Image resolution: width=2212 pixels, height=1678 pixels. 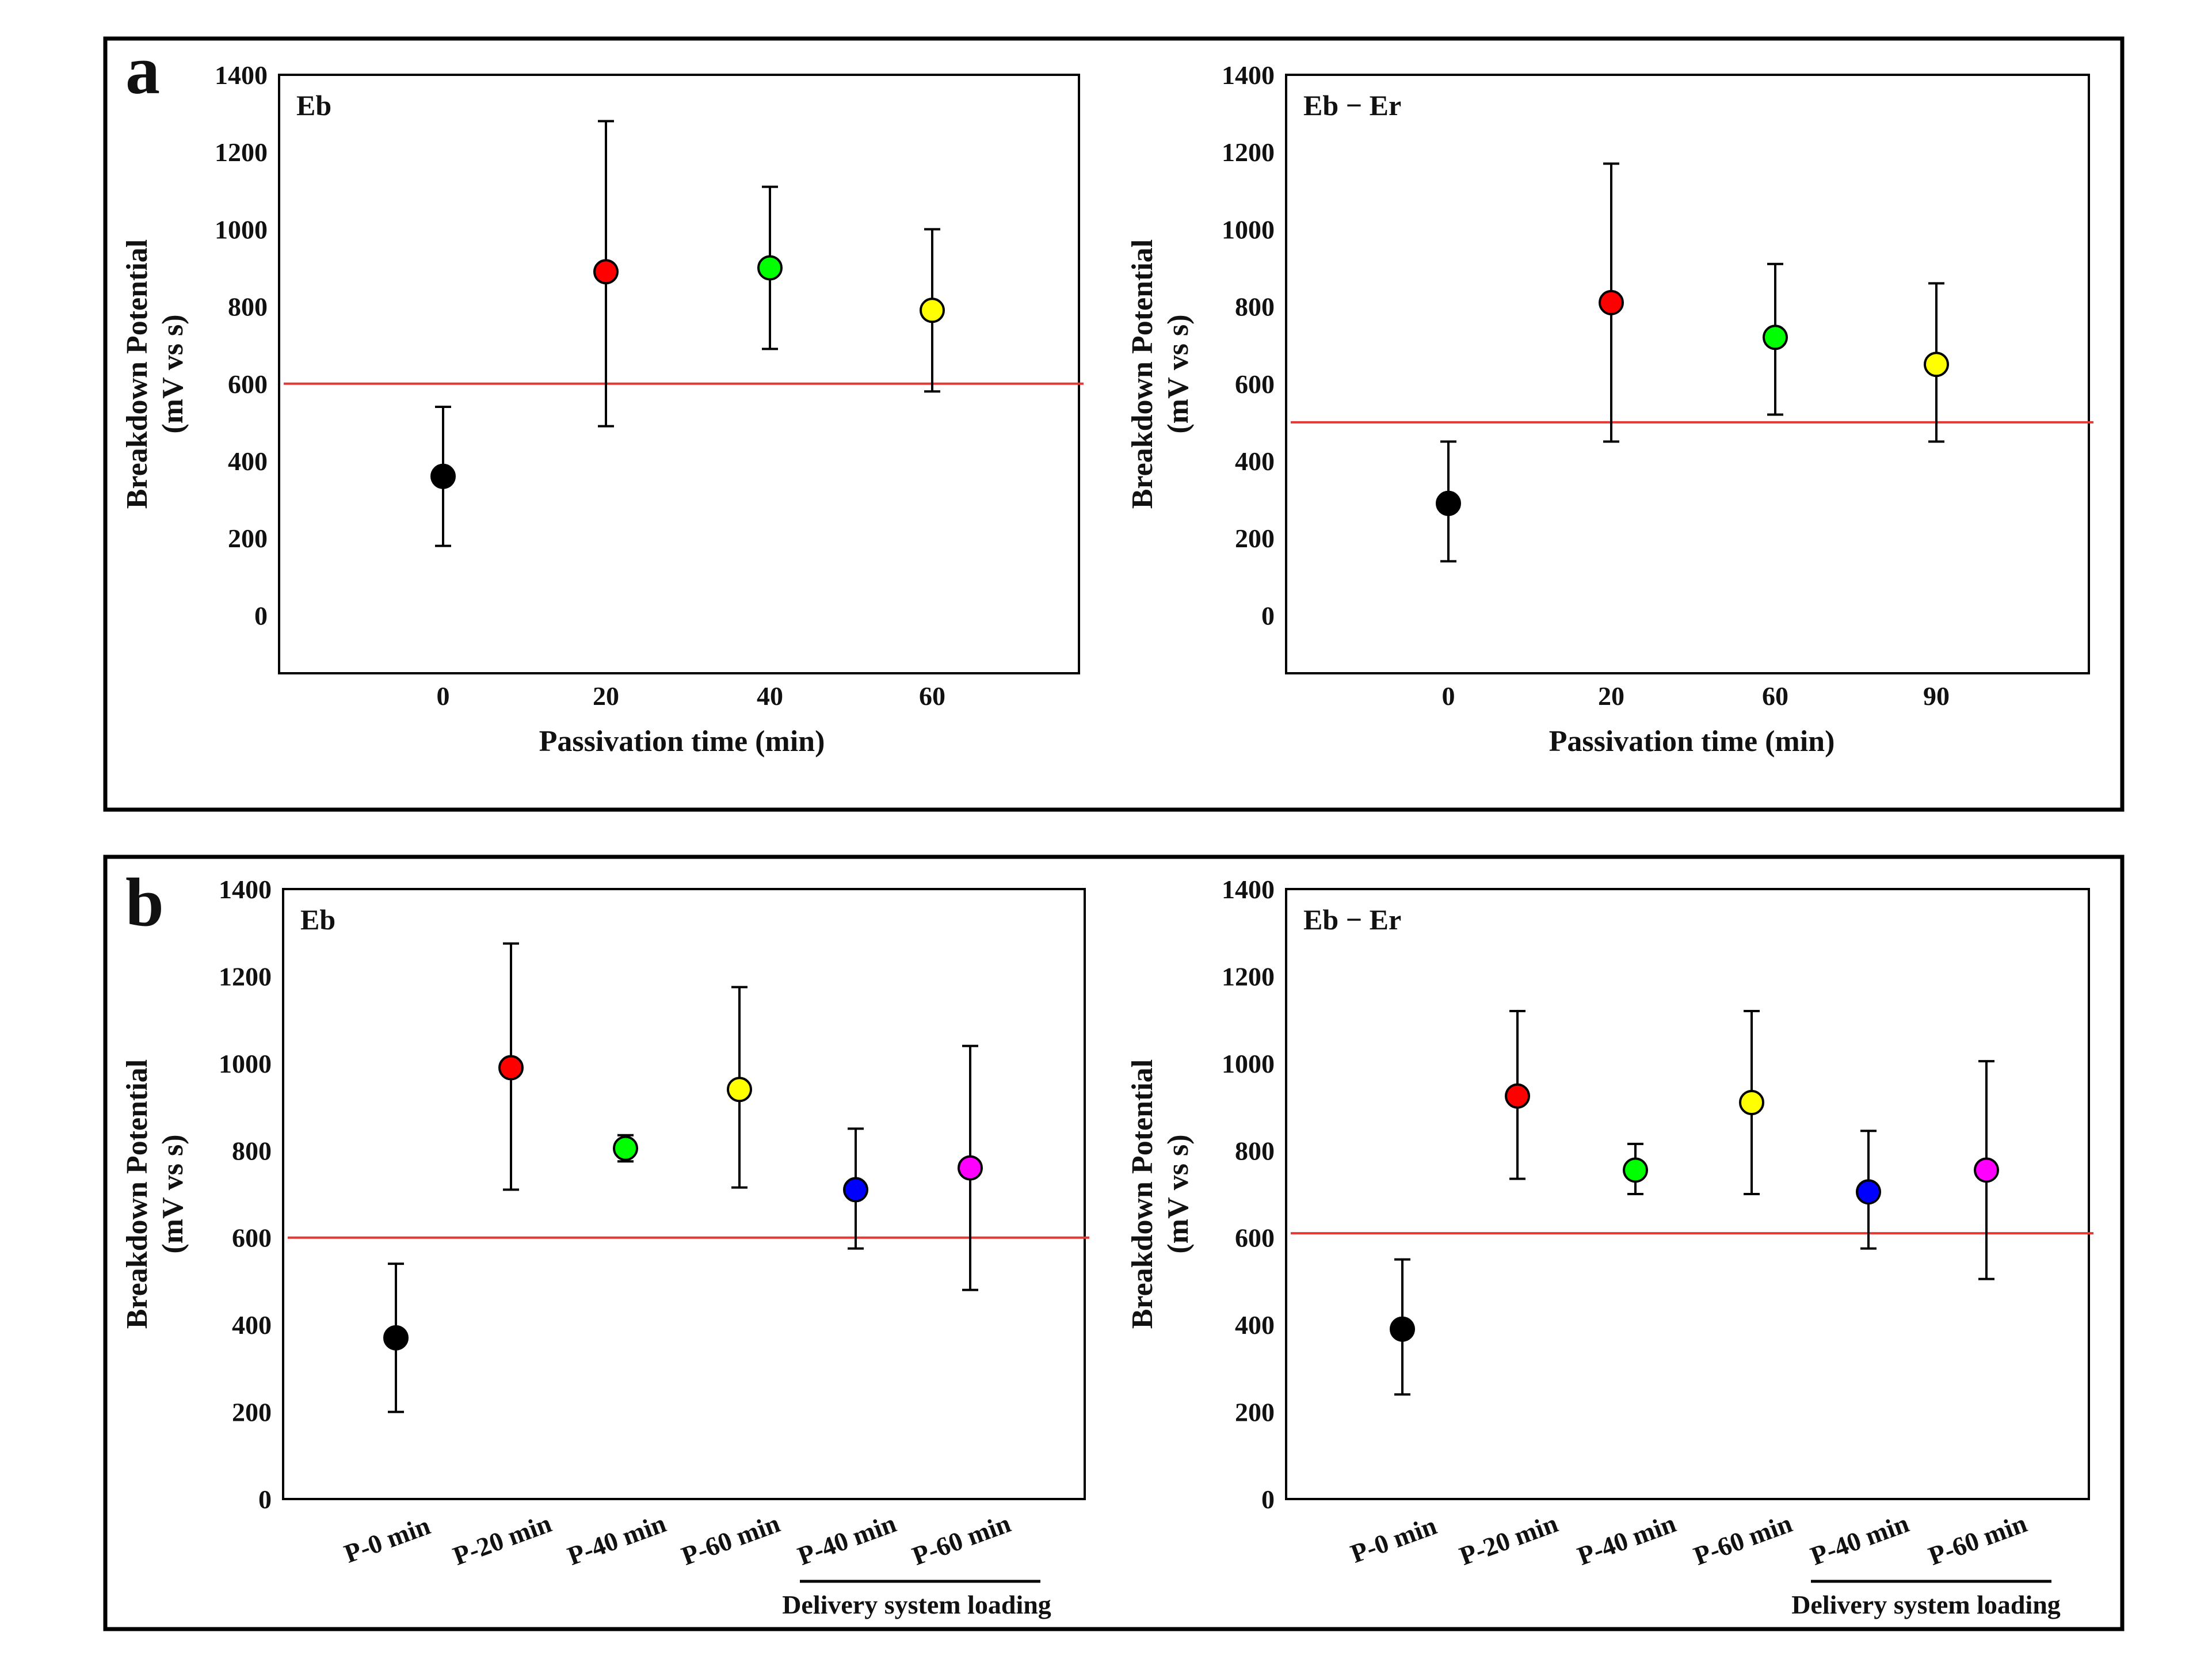 I want to click on panel-b-letter: b, so click(x=144, y=902).